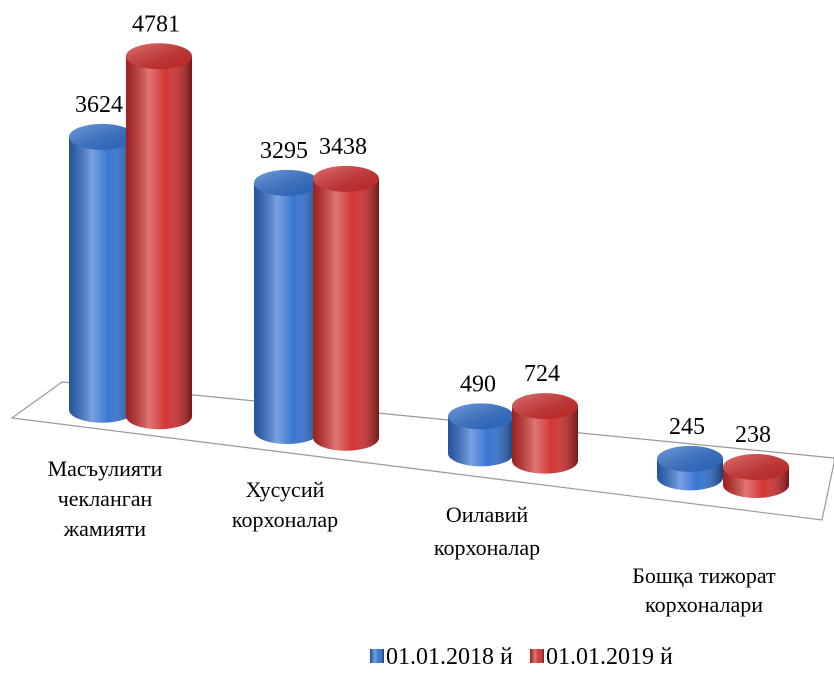 This screenshot has width=834, height=695. Describe the element at coordinates (487, 514) in the screenshot. I see `category-label: Оилавий` at that location.